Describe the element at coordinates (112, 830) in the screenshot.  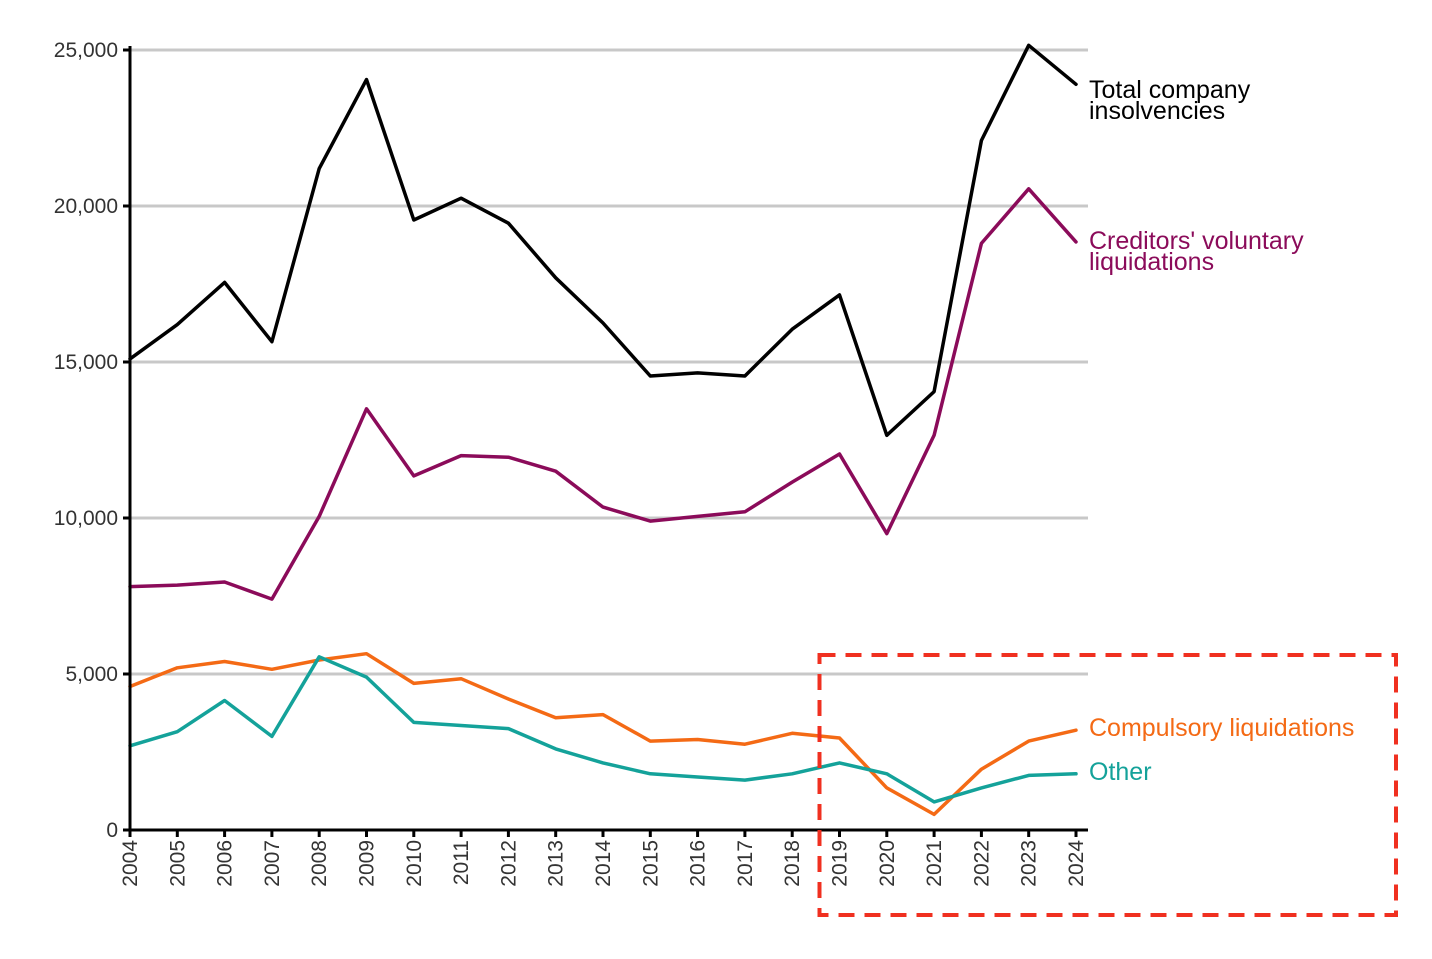
I see `y-tick-label: 0` at that location.